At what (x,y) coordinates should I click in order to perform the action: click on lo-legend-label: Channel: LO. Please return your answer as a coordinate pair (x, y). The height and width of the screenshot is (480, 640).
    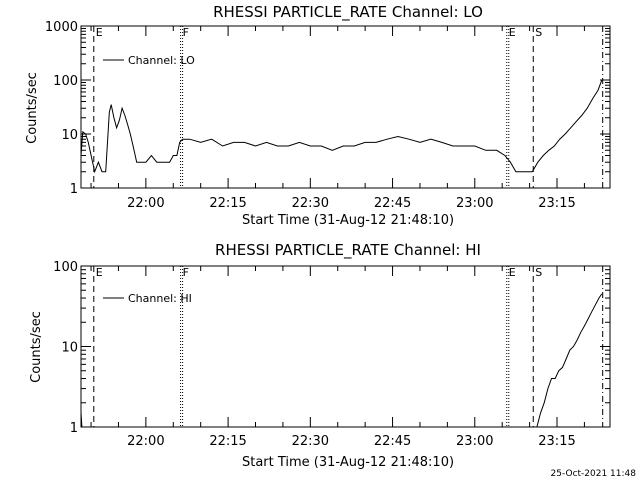
    Looking at the image, I should click on (161, 60).